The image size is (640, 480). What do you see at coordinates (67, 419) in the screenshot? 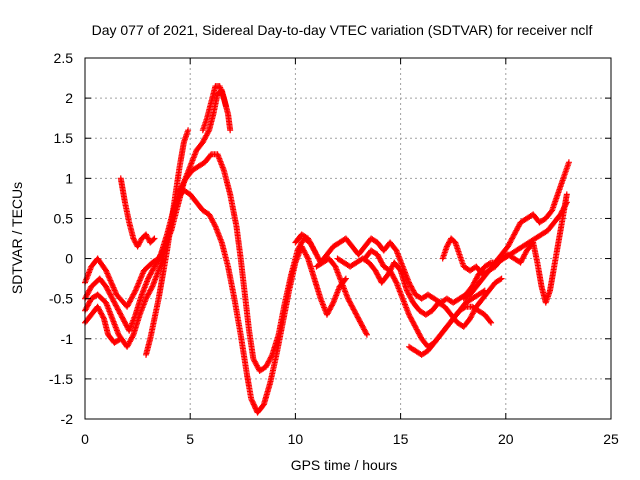
I see `y-tick-label: -2` at bounding box center [67, 419].